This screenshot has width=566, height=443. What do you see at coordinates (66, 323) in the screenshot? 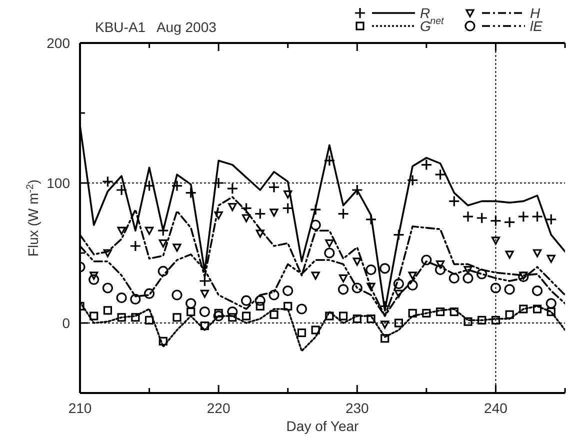
I see `y-tick-label: 0` at bounding box center [66, 323].